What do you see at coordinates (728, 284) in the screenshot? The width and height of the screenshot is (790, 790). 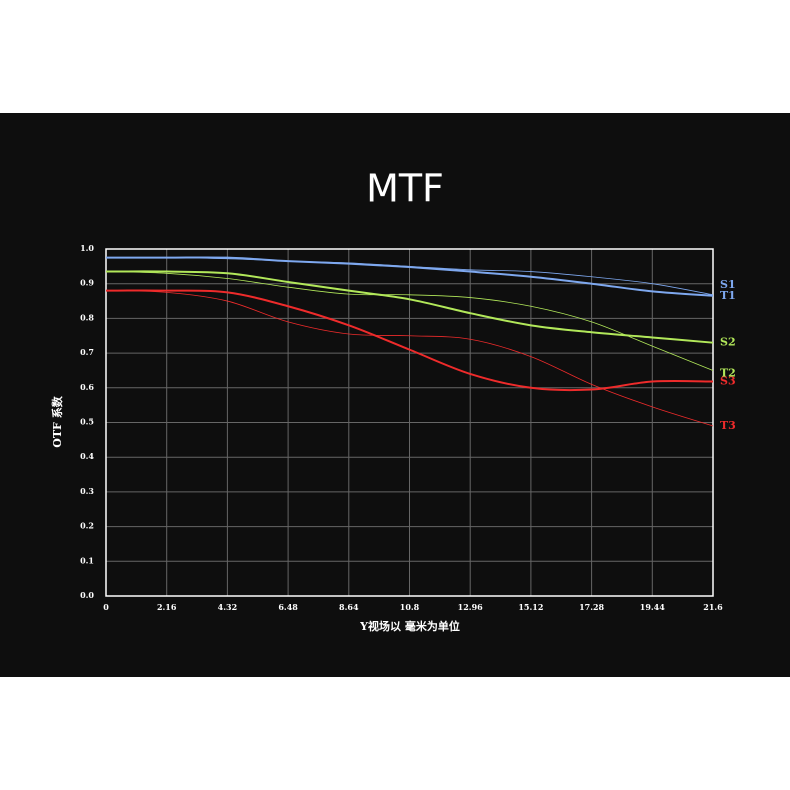 I see `series-label: S1` at bounding box center [728, 284].